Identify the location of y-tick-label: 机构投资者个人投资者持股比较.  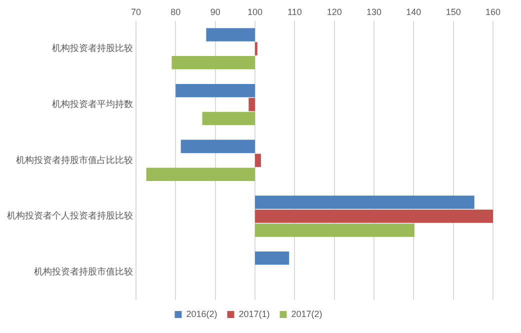
(70, 215).